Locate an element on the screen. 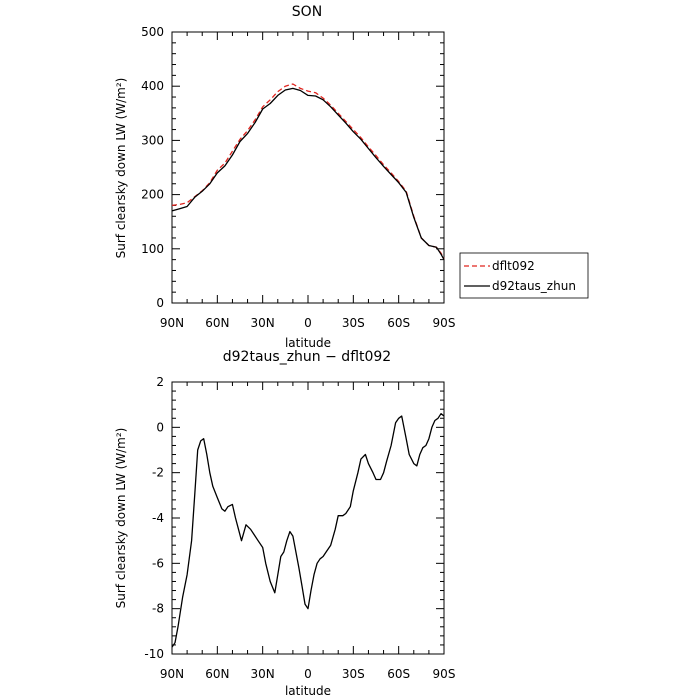 The image size is (700, 700). bottom-x-tick-label: 30N is located at coordinates (263, 674).